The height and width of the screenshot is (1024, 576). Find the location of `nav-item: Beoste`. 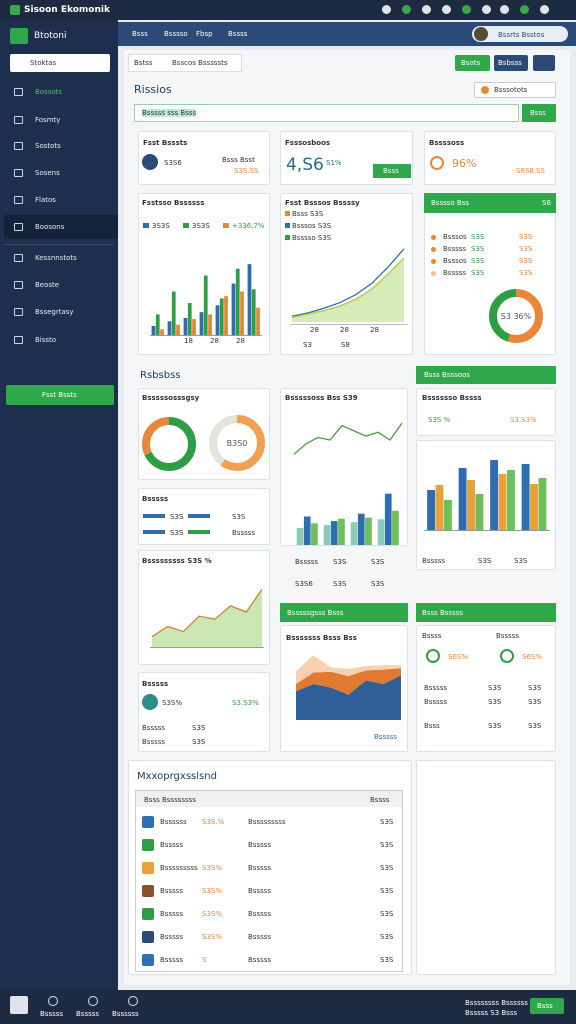

nav-item: Beoste is located at coordinates (47, 285).